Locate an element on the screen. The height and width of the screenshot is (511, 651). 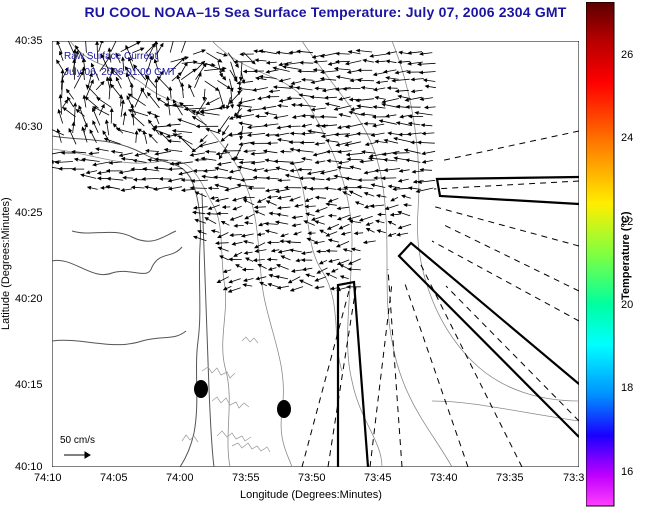
y-tick-label: 40:20 is located at coordinates (29, 299).